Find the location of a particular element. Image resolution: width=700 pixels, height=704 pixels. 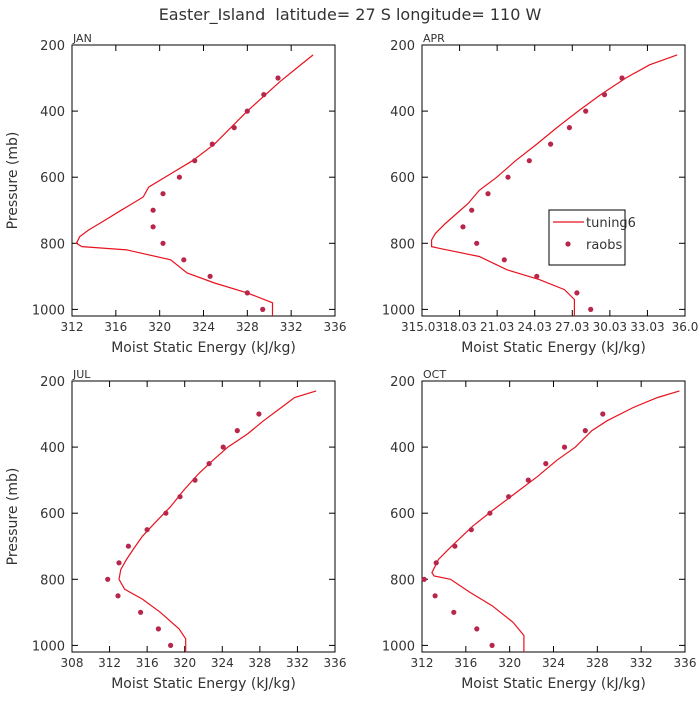

legend-point-swatch is located at coordinates (568, 244).